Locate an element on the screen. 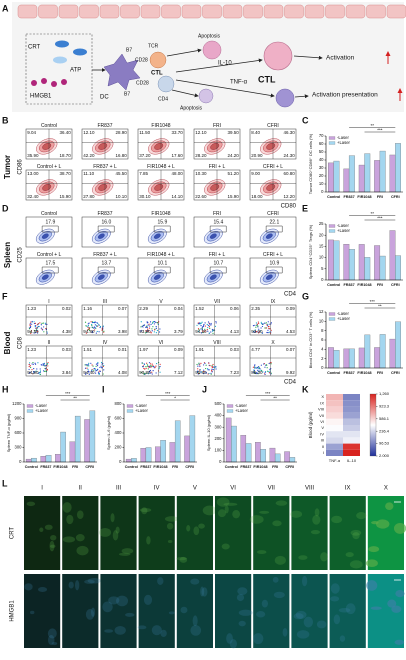 Image resolution: width=406 pixels, height=660 pixels. y-tick-label: 2 is located at coordinates (322, 358).